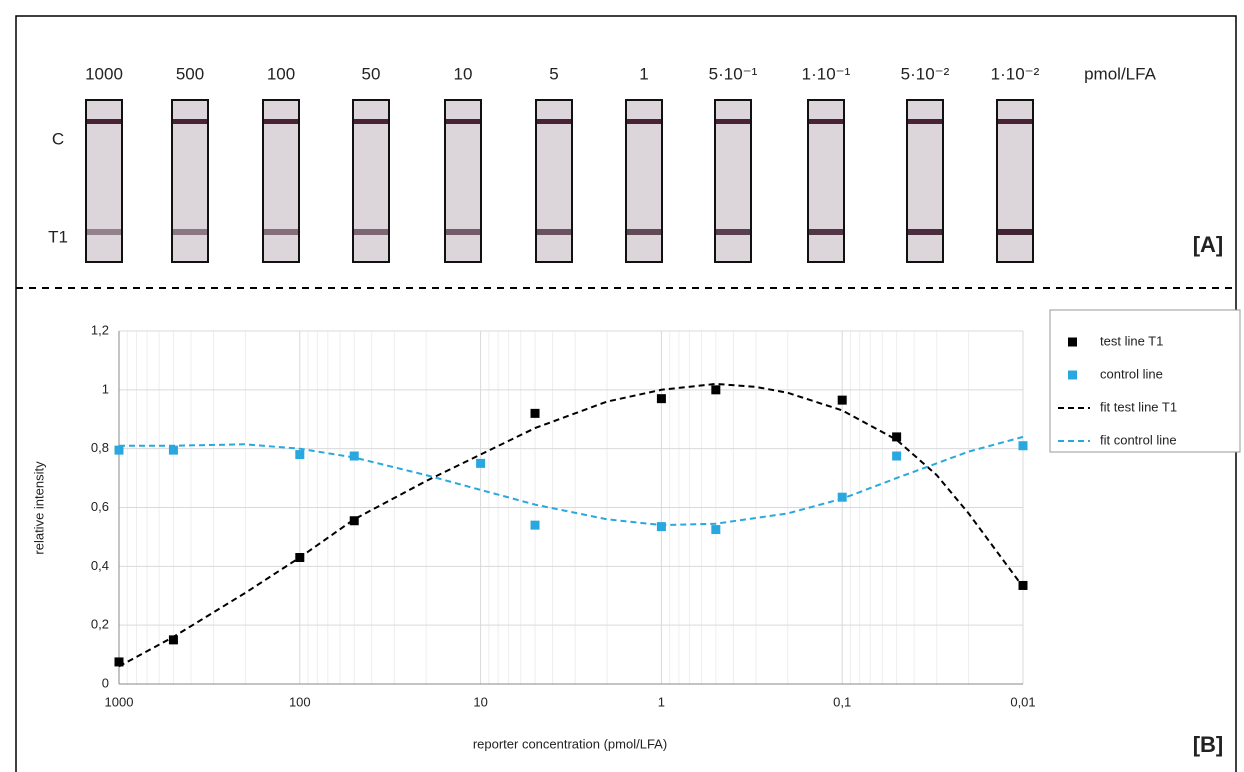 The height and width of the screenshot is (772, 1244). I want to click on concentration-label: 100, so click(281, 73).